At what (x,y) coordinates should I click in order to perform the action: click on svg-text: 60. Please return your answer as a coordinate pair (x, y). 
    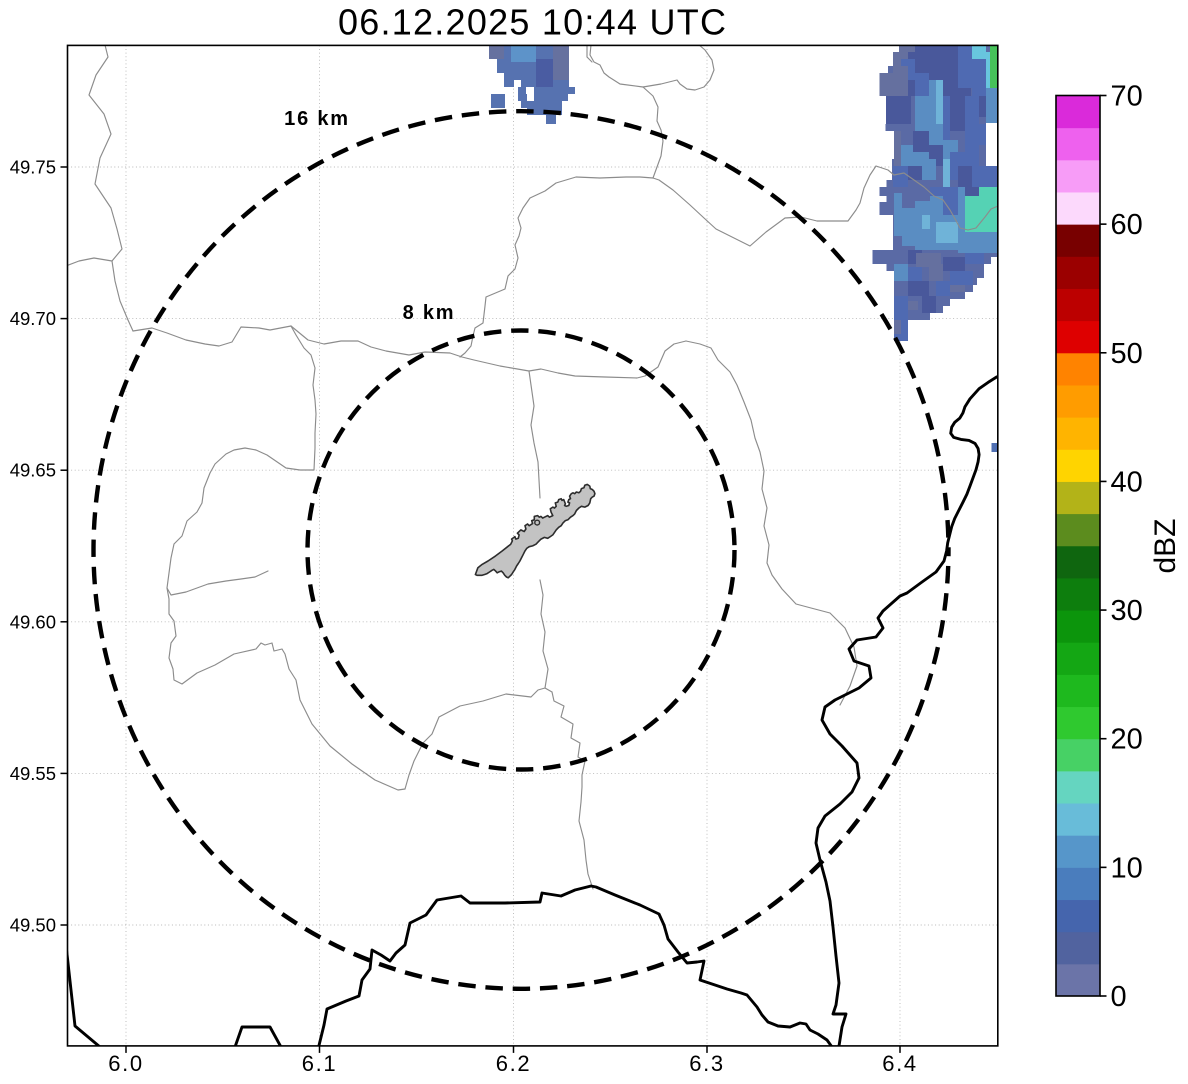
    Looking at the image, I should click on (1127, 225).